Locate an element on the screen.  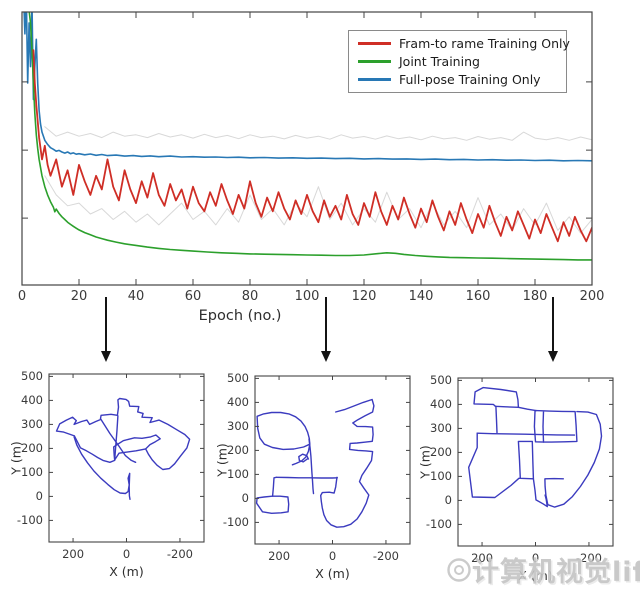
trajectory3-y-axis-label: Y (m) is located at coordinates (425, 462).